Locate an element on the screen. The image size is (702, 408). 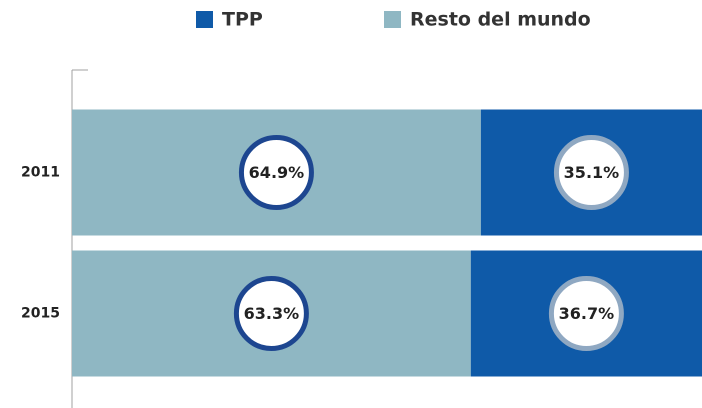
y-tick-label: 2011 is located at coordinates (40, 173).